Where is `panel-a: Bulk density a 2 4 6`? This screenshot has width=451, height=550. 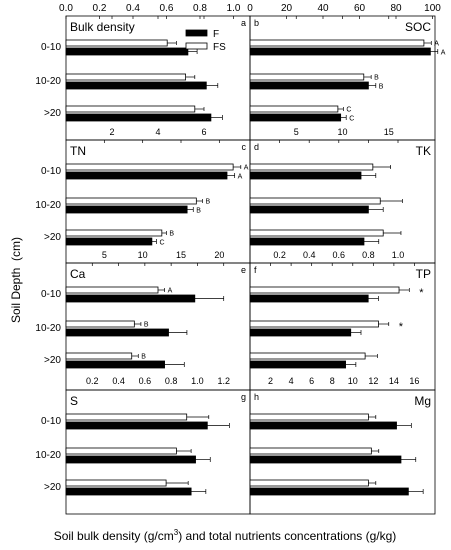
panel-a: Bulk density a 2 4 6 is located at coordinates (158, 78).